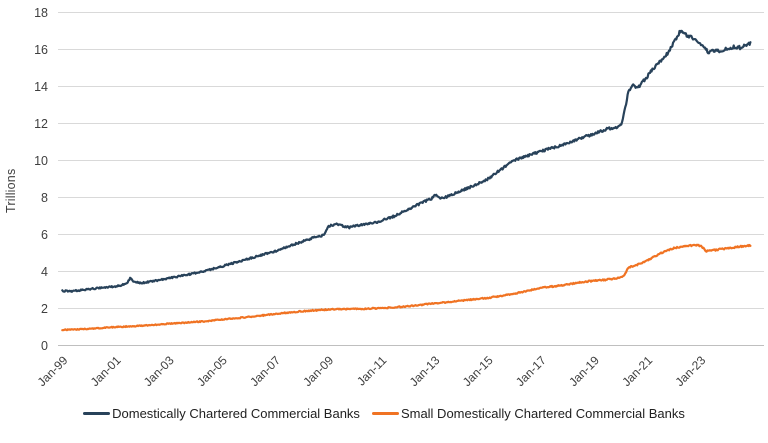  What do you see at coordinates (106, 371) in the screenshot?
I see `svg-text: Jan-01` at bounding box center [106, 371].